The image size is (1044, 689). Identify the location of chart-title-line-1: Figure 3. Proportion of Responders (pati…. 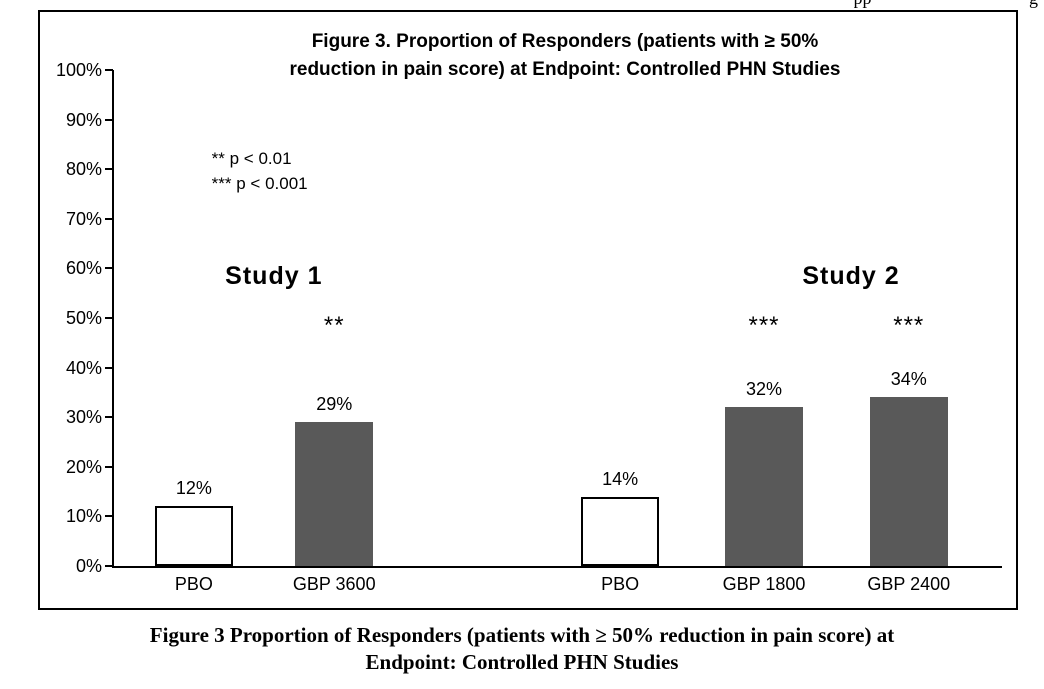
(565, 41).